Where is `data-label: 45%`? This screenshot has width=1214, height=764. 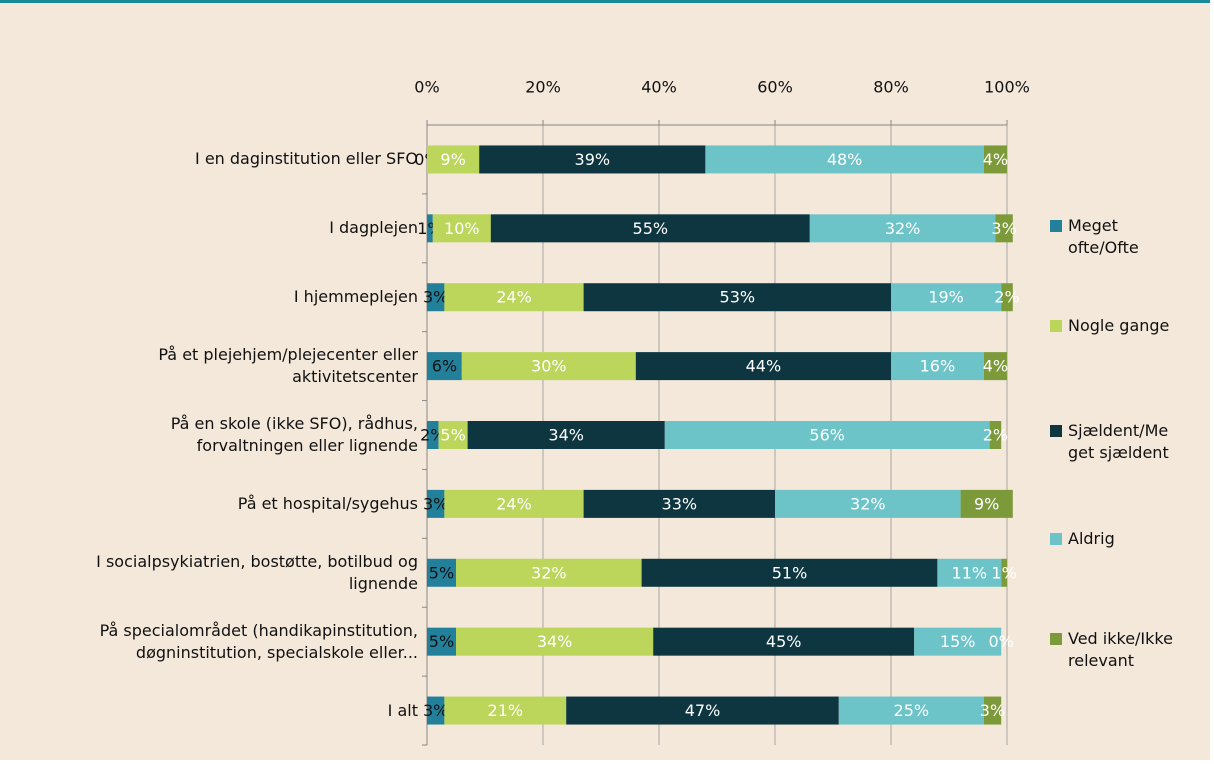 data-label: 45% is located at coordinates (784, 641).